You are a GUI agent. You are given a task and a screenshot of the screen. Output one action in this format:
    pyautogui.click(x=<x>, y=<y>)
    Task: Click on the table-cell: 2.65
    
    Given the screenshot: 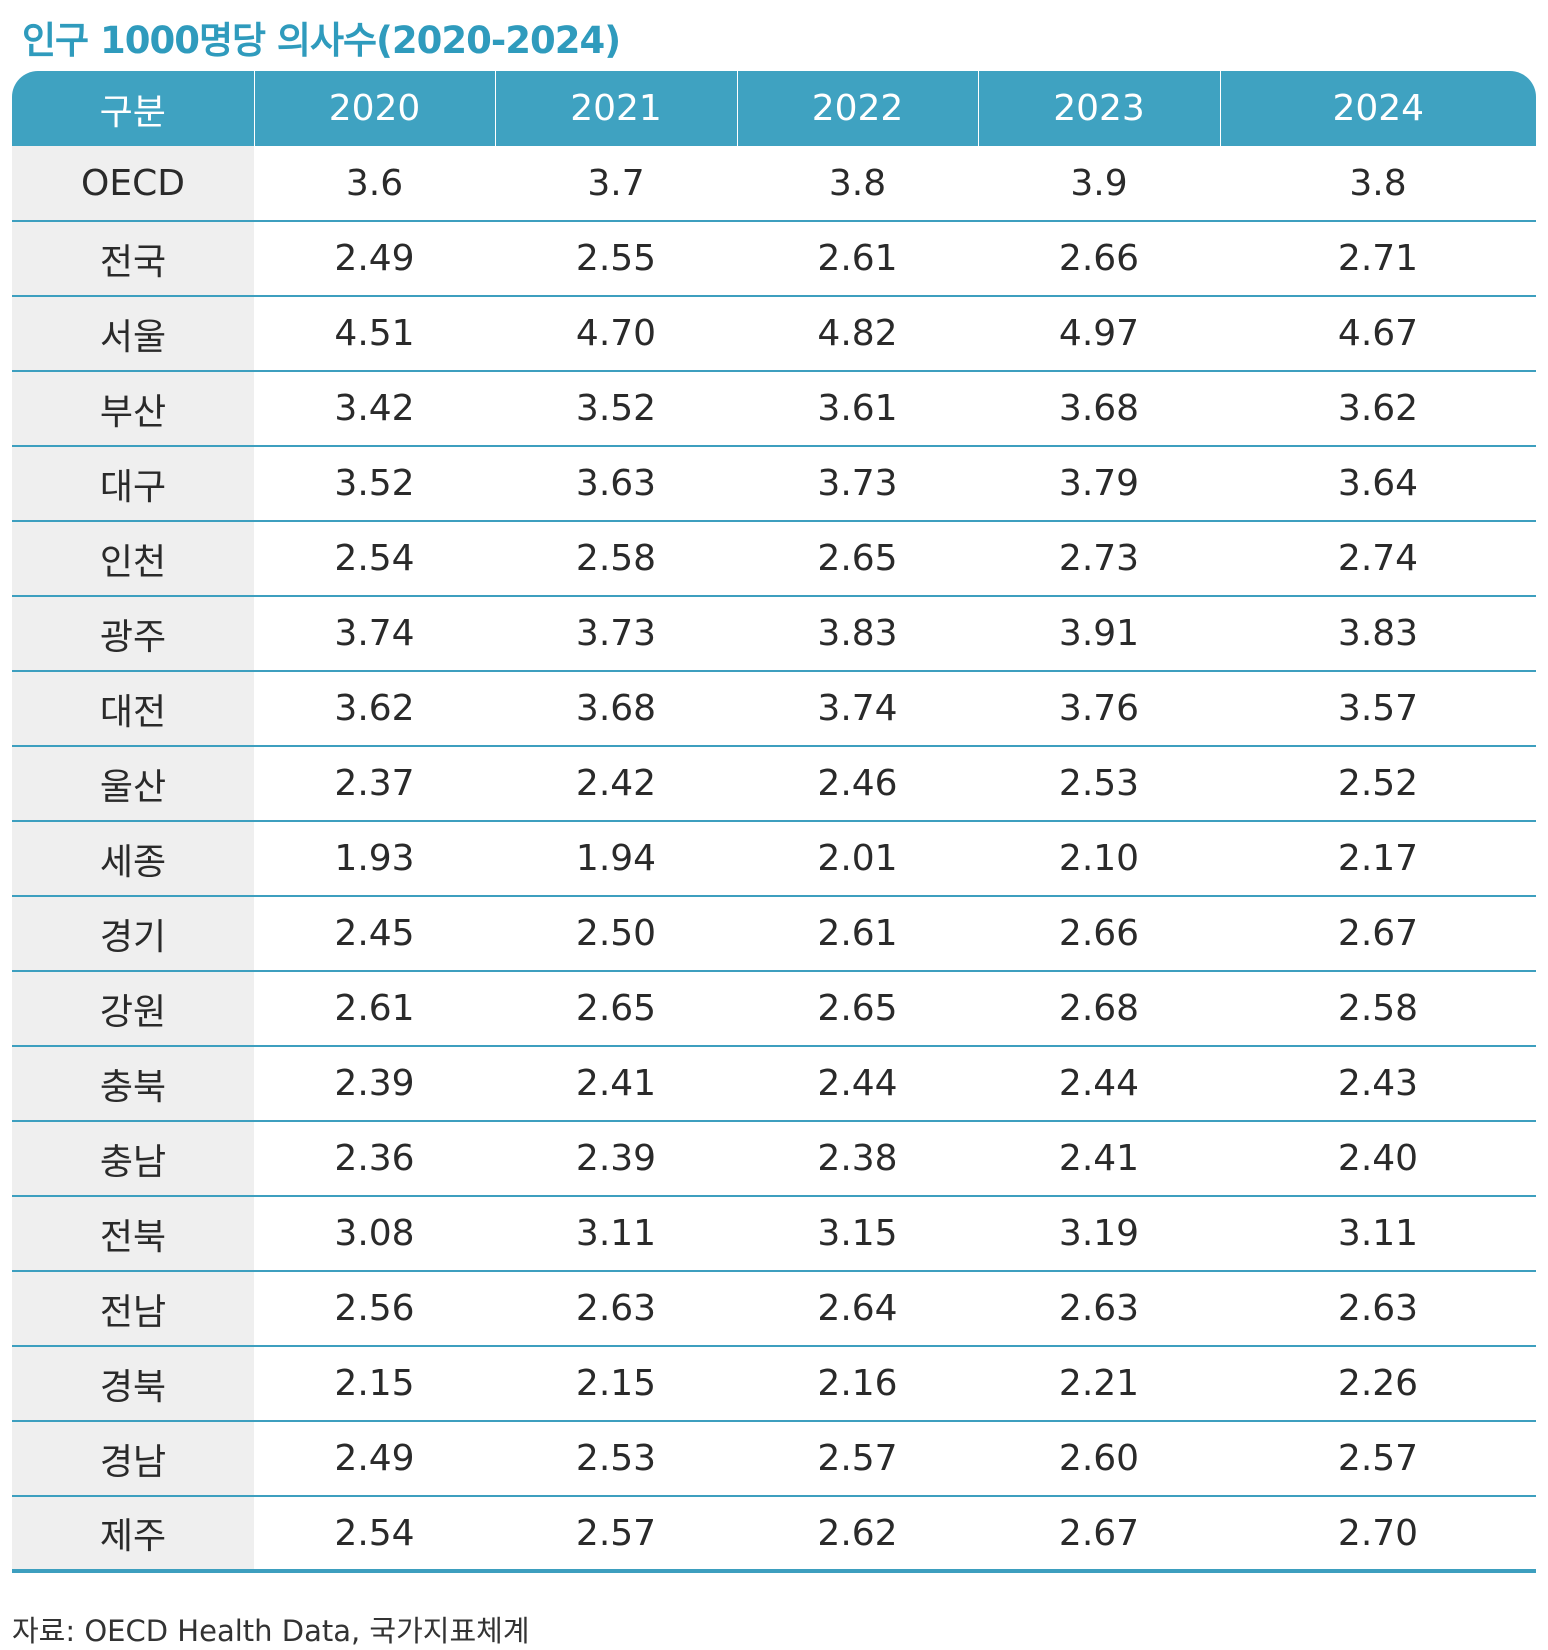 What is the action you would take?
    pyautogui.click(x=616, y=1008)
    